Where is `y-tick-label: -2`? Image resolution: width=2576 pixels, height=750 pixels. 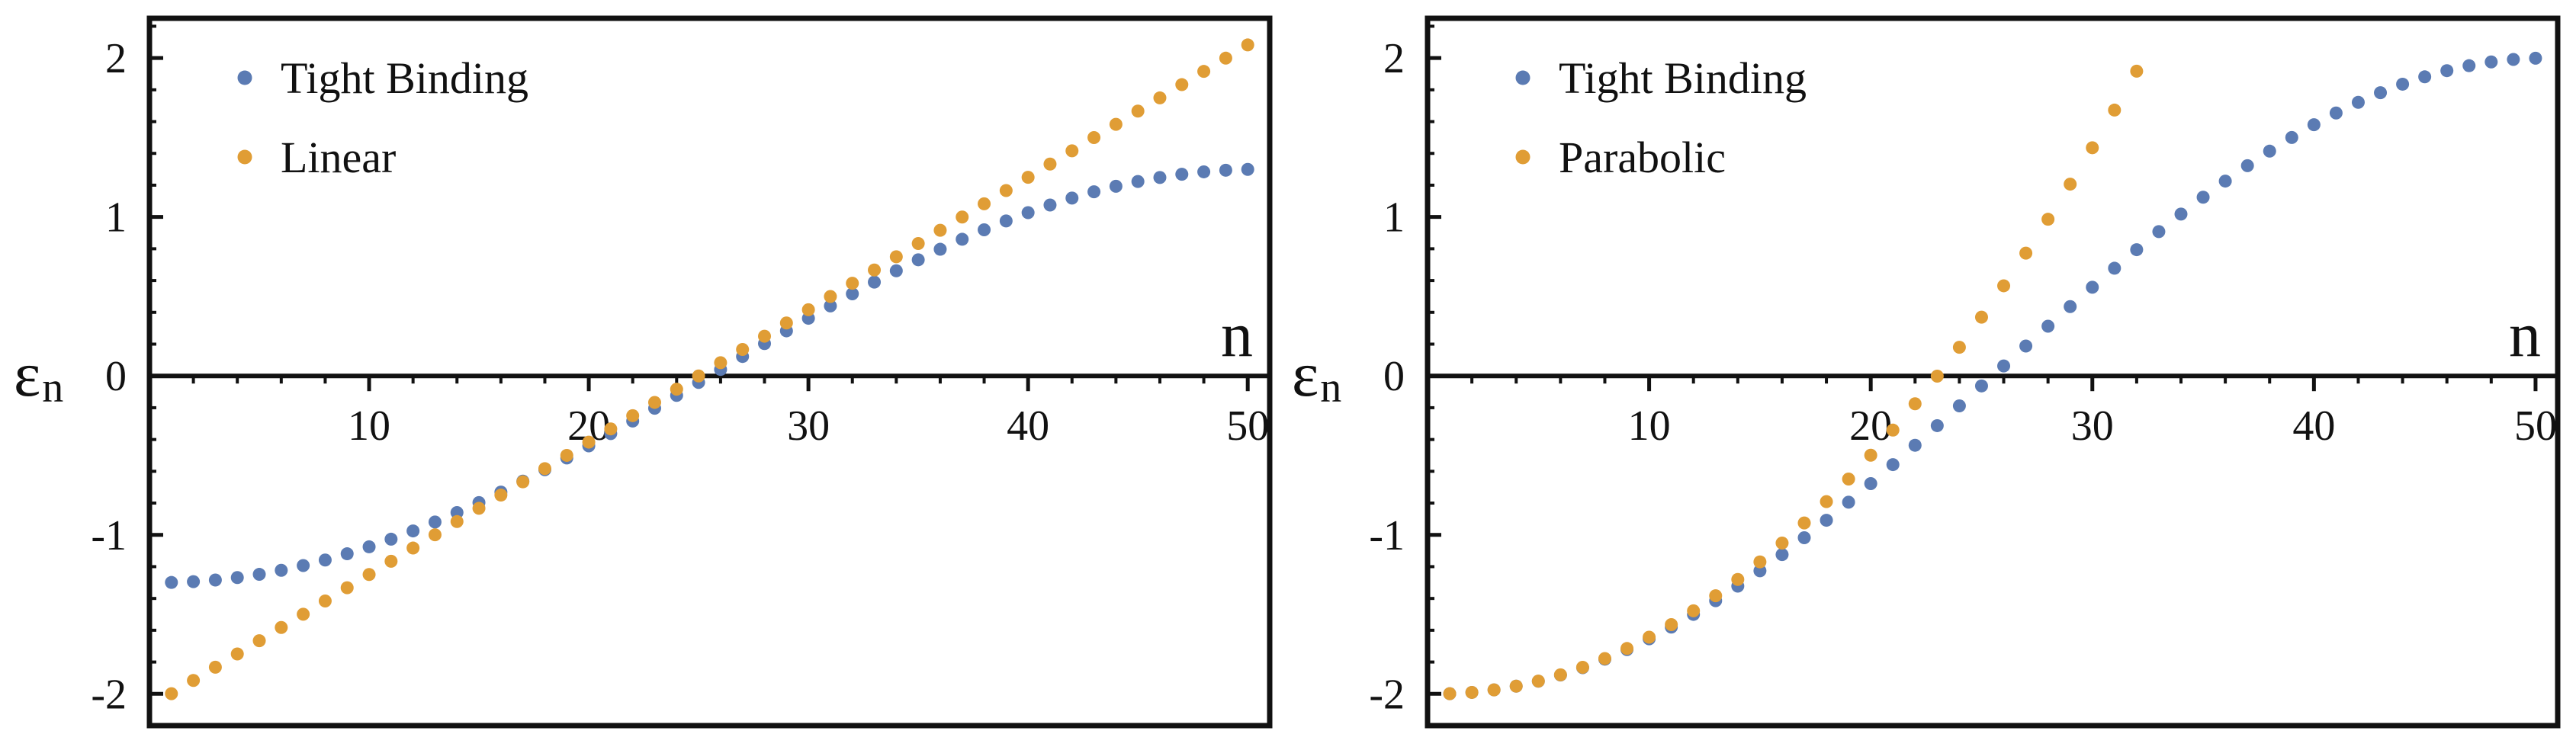 y-tick-label: -2 is located at coordinates (109, 695).